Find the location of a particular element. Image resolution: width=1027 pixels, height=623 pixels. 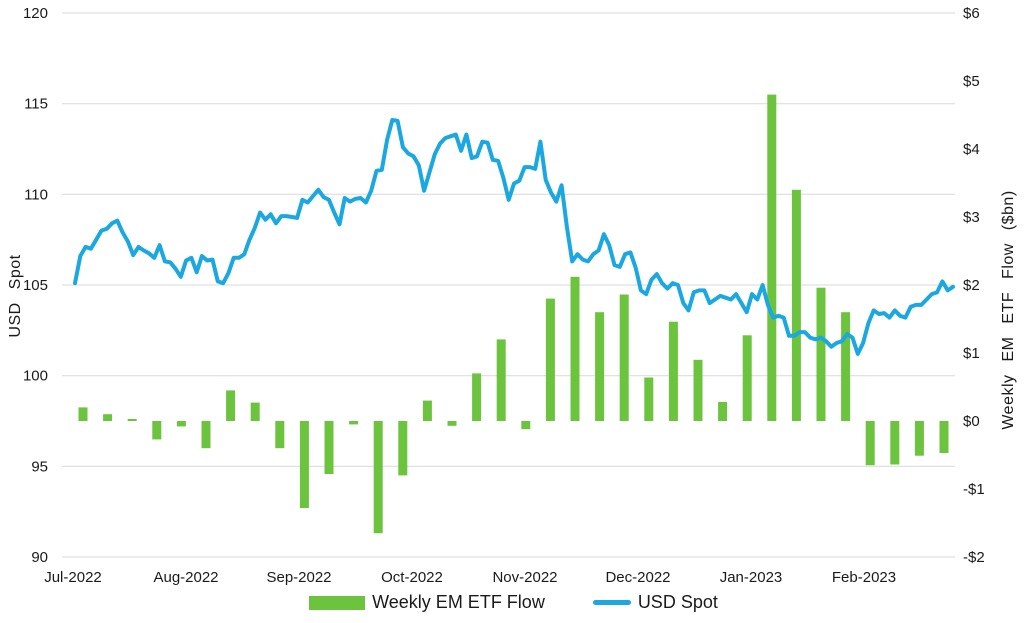

right-tick-label: $2 is located at coordinates (971, 285).